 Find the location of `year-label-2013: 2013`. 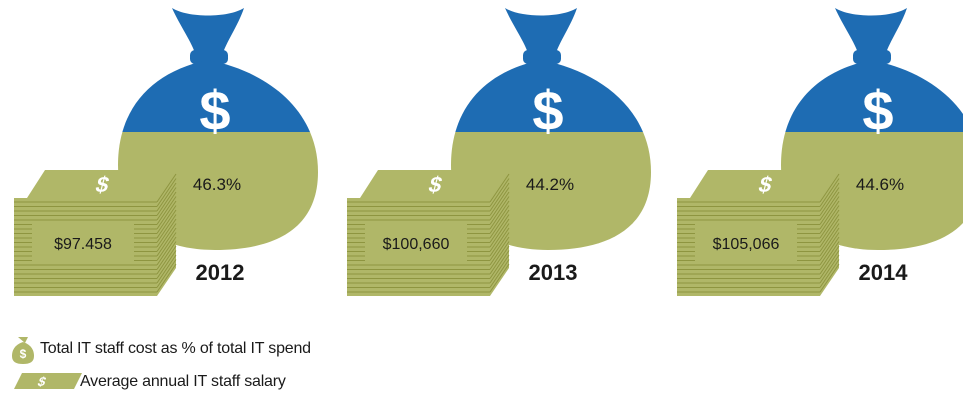

year-label-2013: 2013 is located at coordinates (553, 272).